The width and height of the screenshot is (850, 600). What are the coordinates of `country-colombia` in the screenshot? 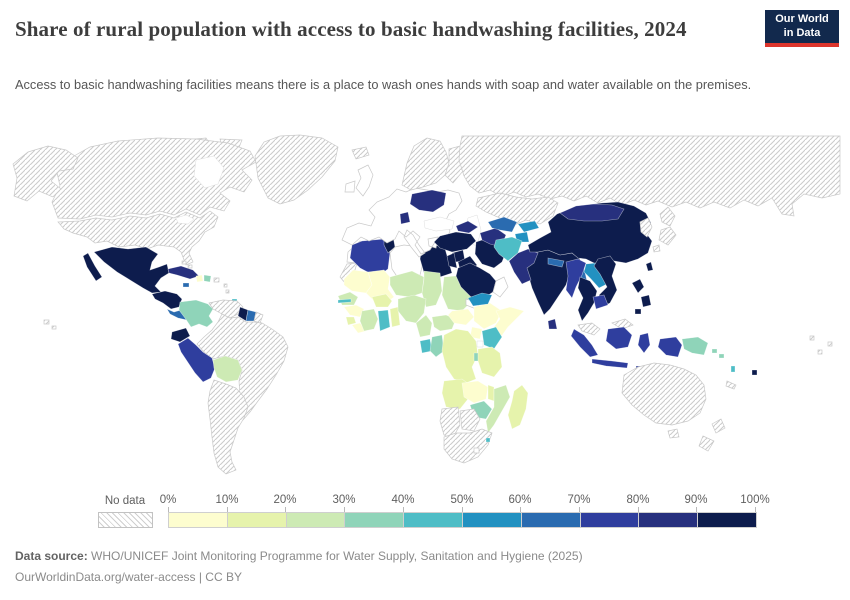 It's located at (196, 313).